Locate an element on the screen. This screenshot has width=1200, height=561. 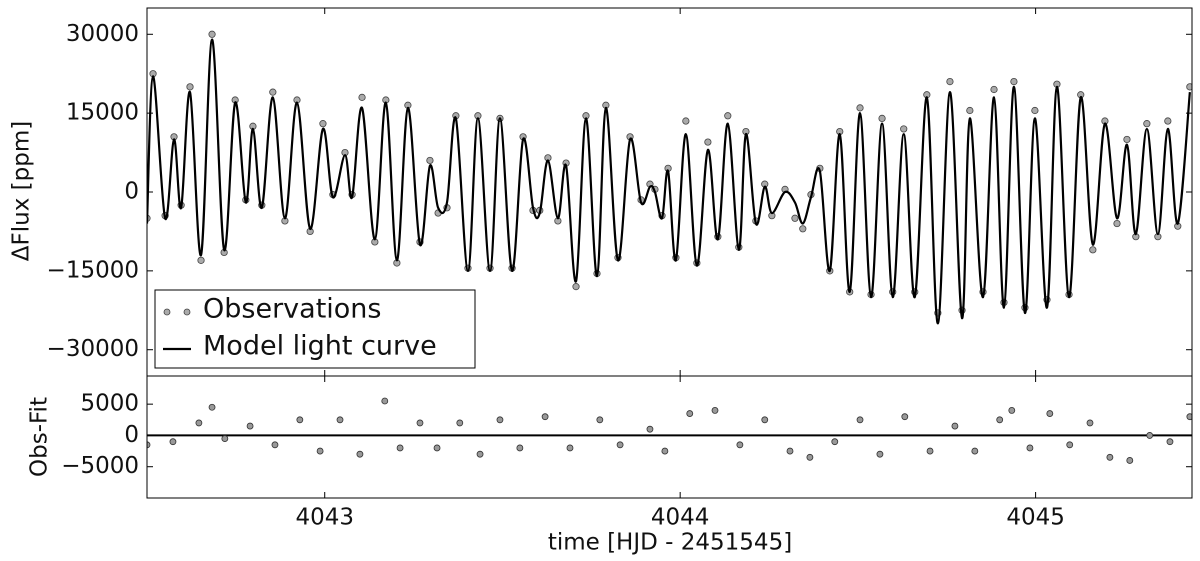
y-axis-label: Obs-Fit is located at coordinates (40, 437).